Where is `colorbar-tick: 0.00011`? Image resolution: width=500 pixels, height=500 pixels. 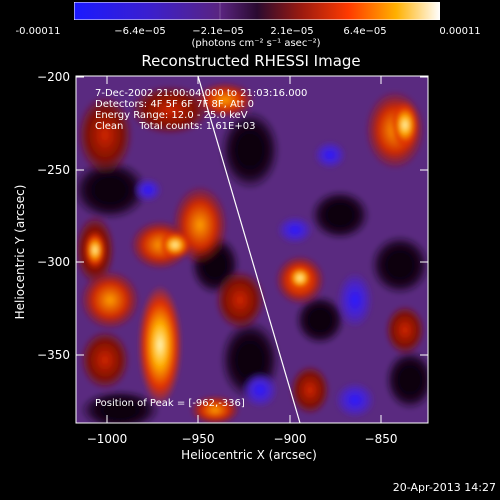
colorbar-tick: 0.00011 is located at coordinates (460, 31).